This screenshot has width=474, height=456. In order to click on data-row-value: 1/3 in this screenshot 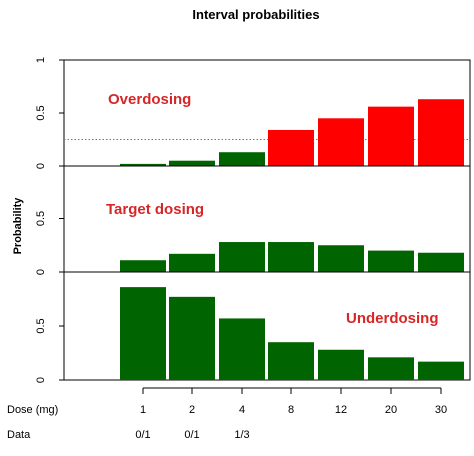, I will do `click(241, 435)`.